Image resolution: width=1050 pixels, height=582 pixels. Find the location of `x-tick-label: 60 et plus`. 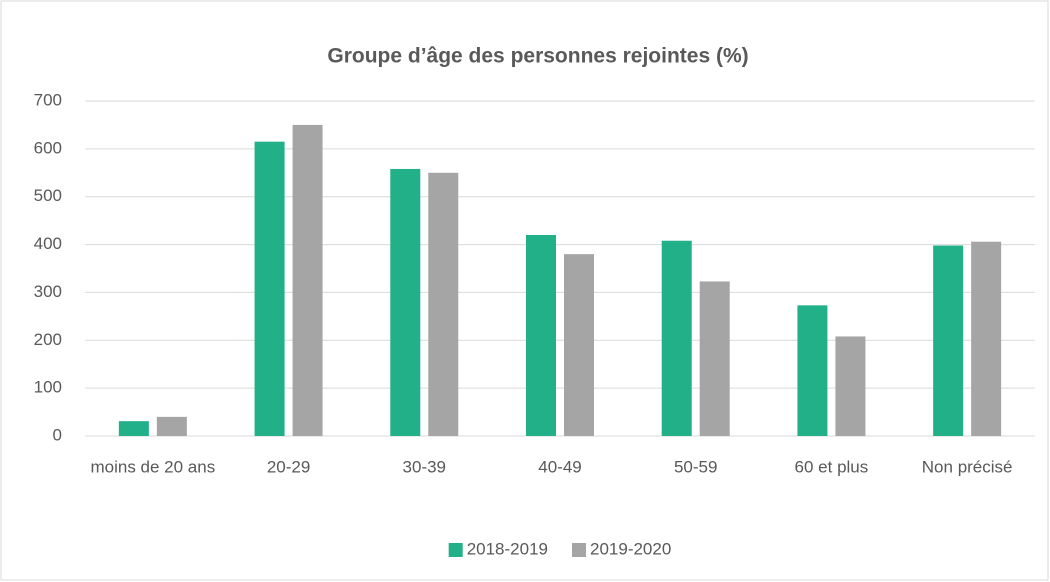

x-tick-label: 60 et plus is located at coordinates (832, 466).